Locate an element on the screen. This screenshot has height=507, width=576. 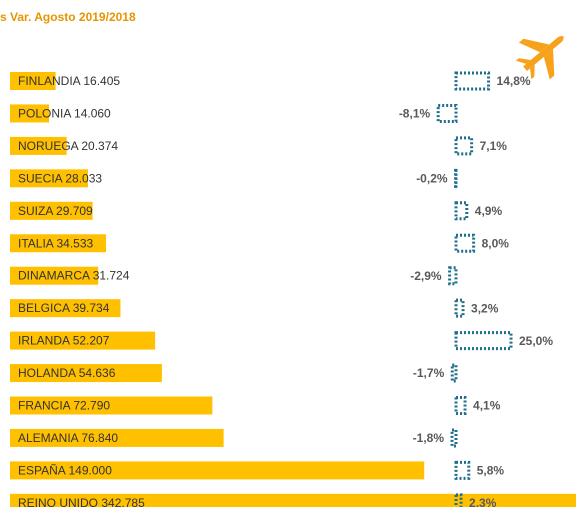
bar-label: SUIZA 29.709 is located at coordinates (55, 211).